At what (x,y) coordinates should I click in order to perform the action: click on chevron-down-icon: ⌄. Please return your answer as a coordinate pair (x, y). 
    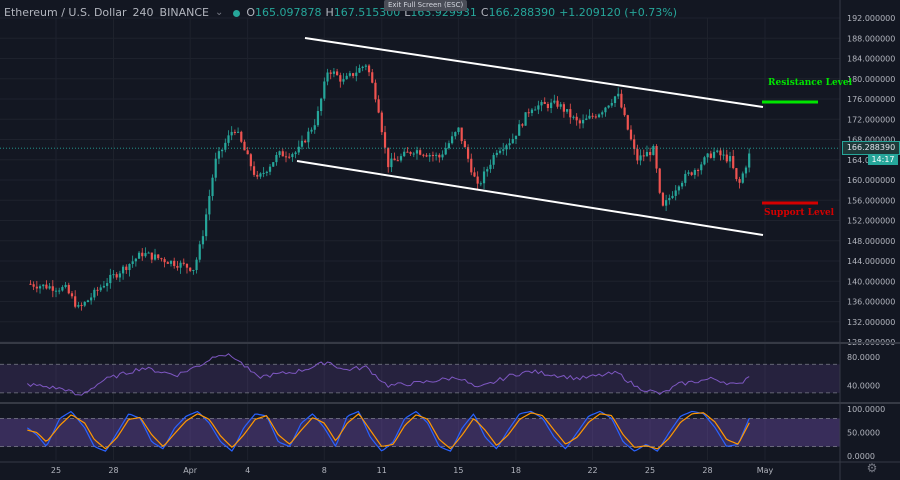
    Looking at the image, I should click on (219, 12).